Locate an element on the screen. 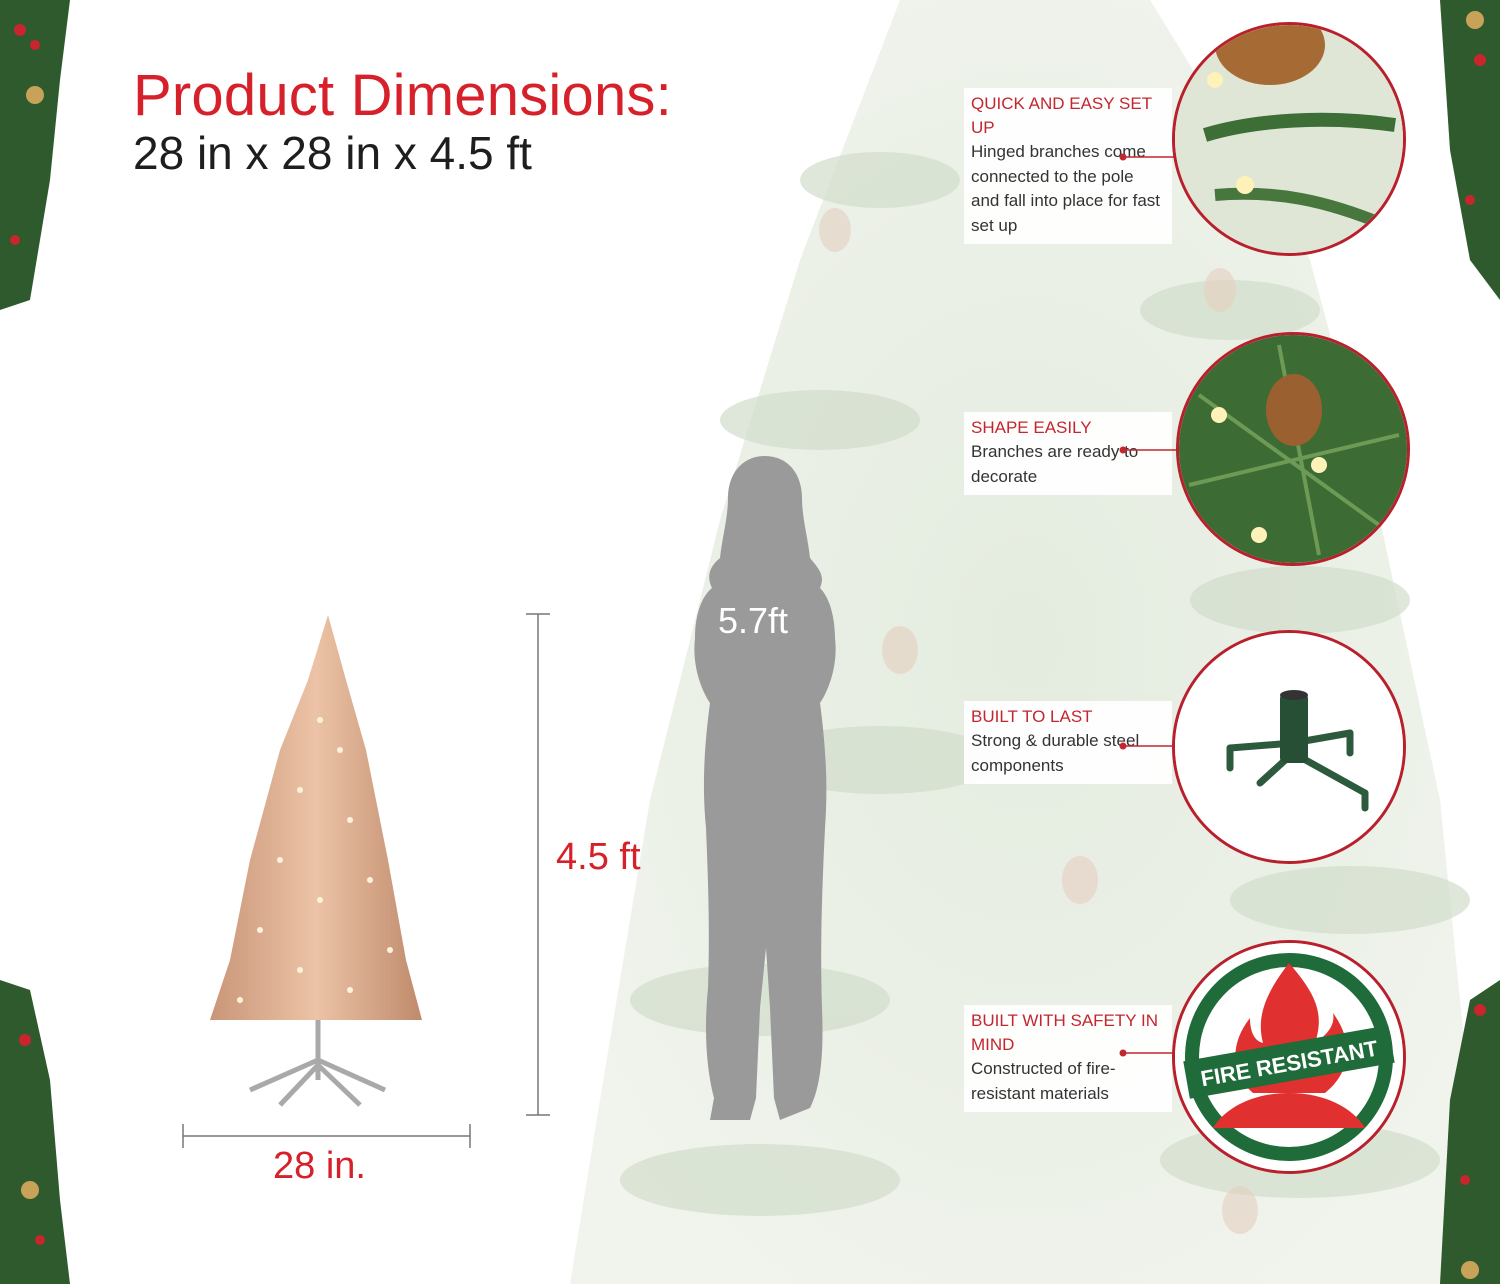 Image resolution: width=1500 pixels, height=1284 pixels. hinged-branch-icon is located at coordinates (1289, 139).